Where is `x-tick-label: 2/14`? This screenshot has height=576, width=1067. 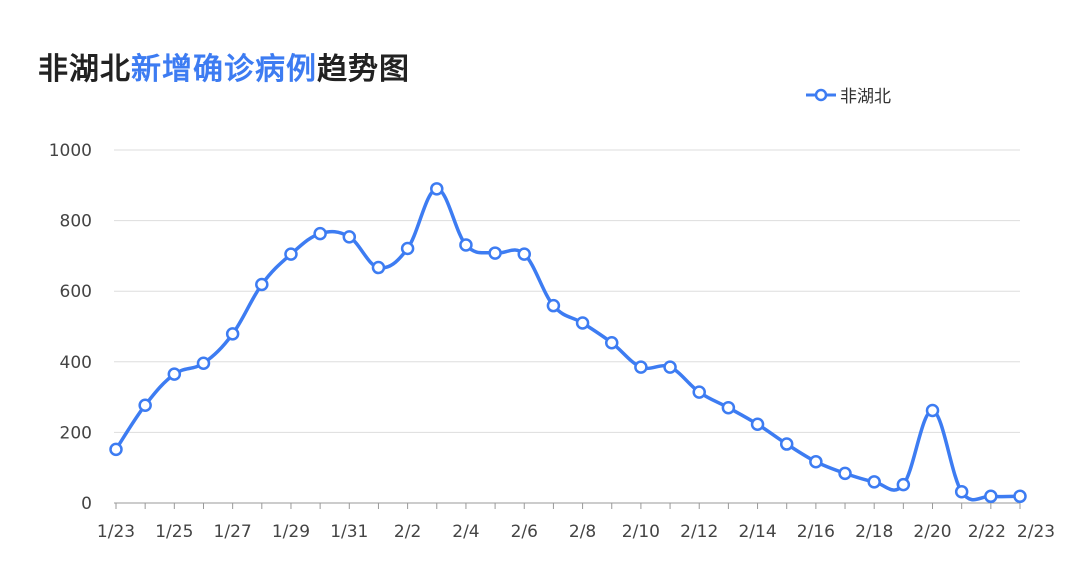 x-tick-label: 2/14 is located at coordinates (757, 532).